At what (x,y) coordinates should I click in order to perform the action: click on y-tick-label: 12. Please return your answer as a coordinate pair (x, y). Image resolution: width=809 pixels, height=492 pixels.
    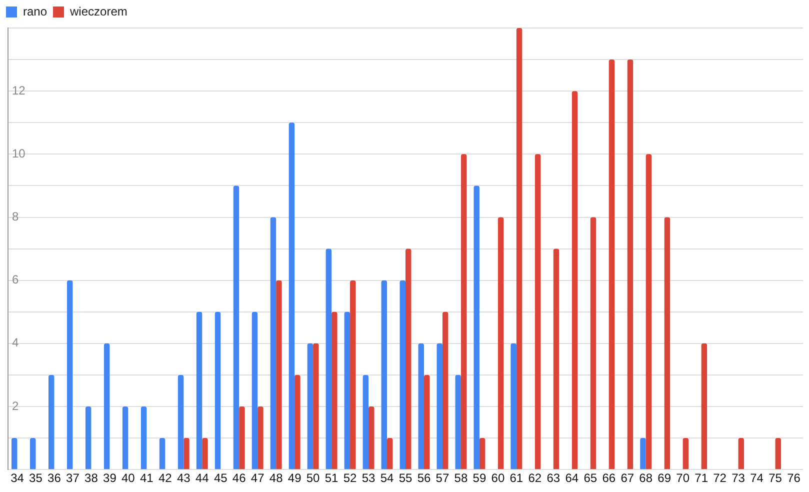
    Looking at the image, I should click on (19, 90).